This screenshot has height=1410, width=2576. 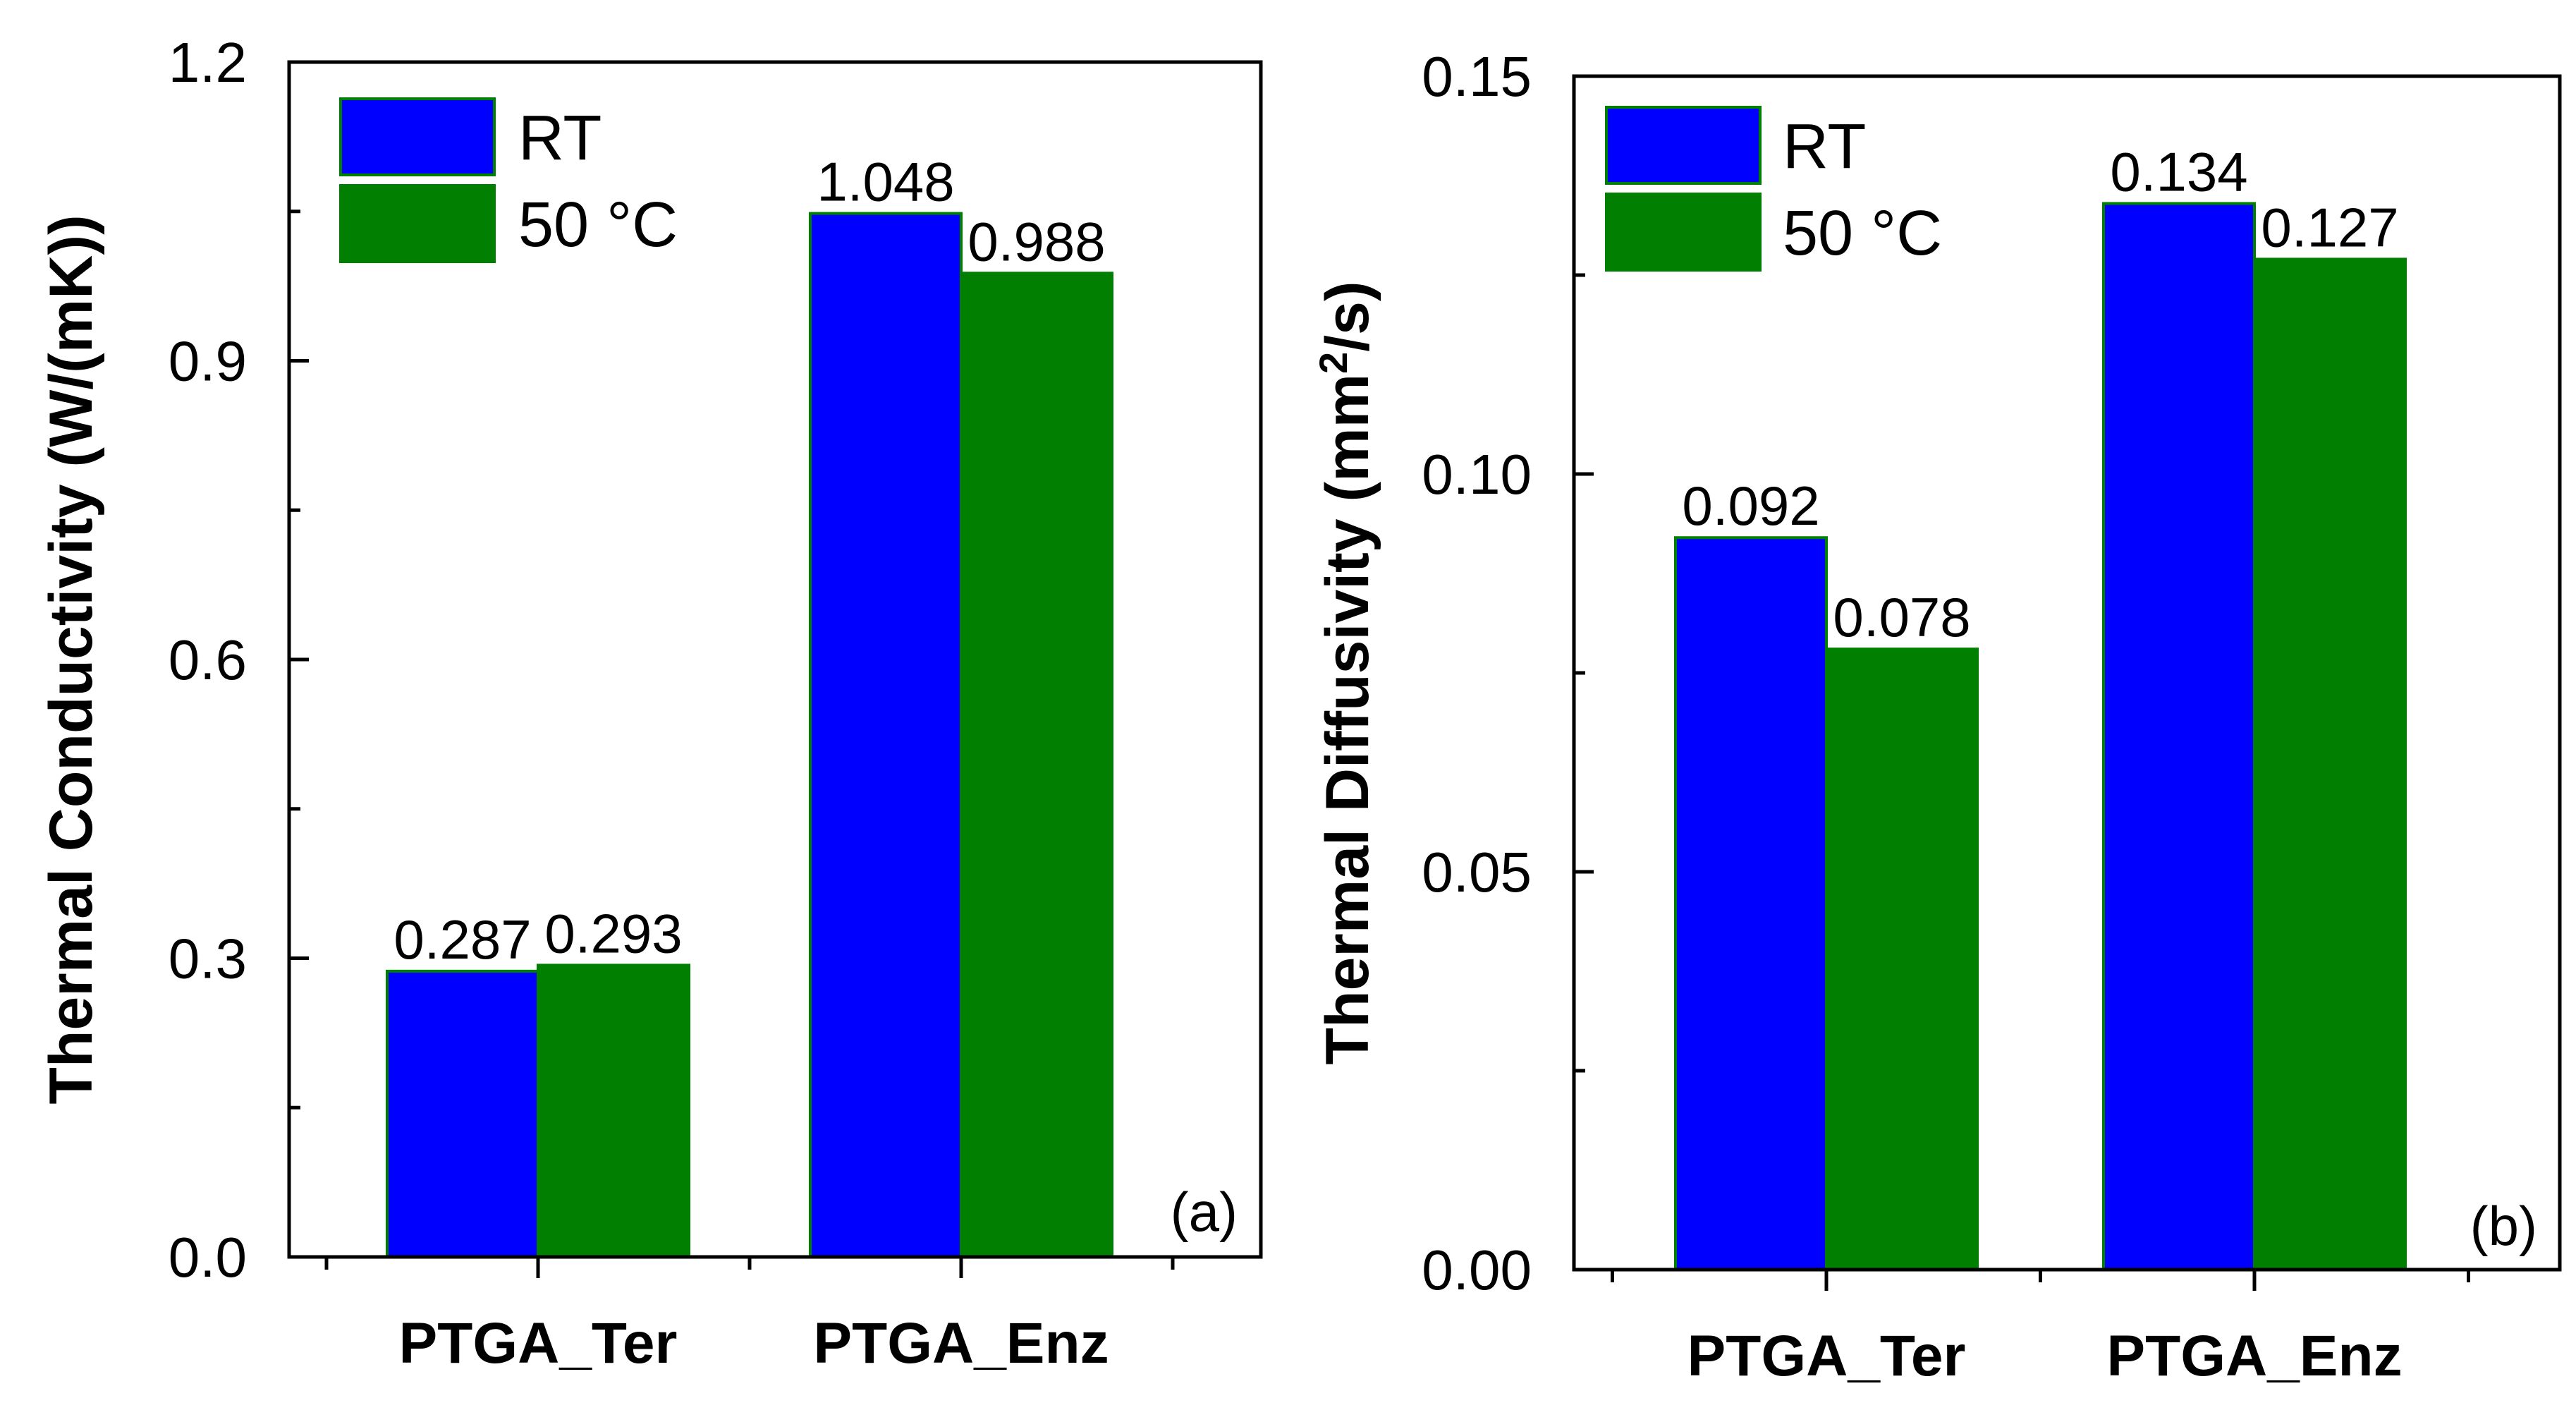 What do you see at coordinates (2329, 227) in the screenshot?
I see `data-label: 0.127` at bounding box center [2329, 227].